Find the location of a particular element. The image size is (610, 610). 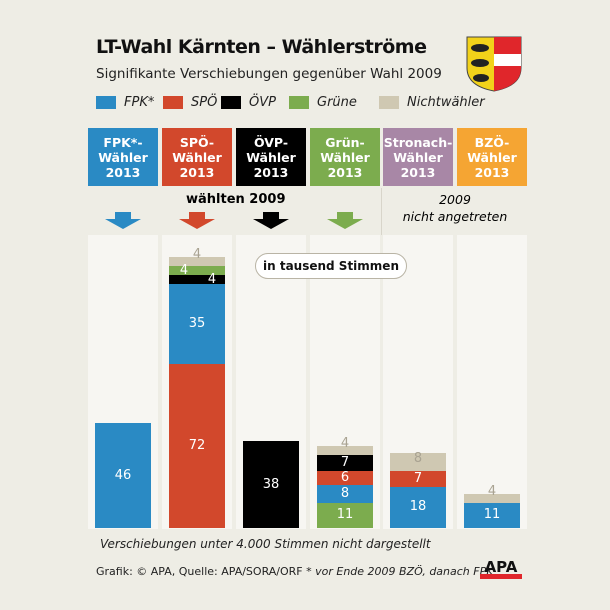

legend-label: ÖVP is located at coordinates (262, 102).